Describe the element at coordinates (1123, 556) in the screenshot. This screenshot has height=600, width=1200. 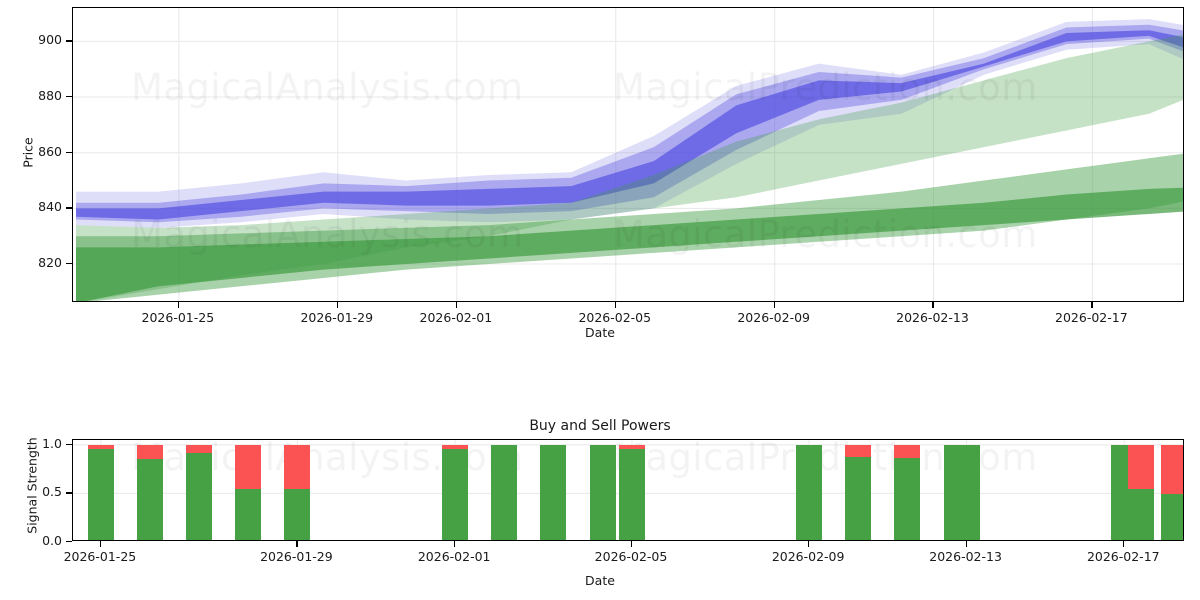
I see `power-x-tick: 2026-02-17` at that location.